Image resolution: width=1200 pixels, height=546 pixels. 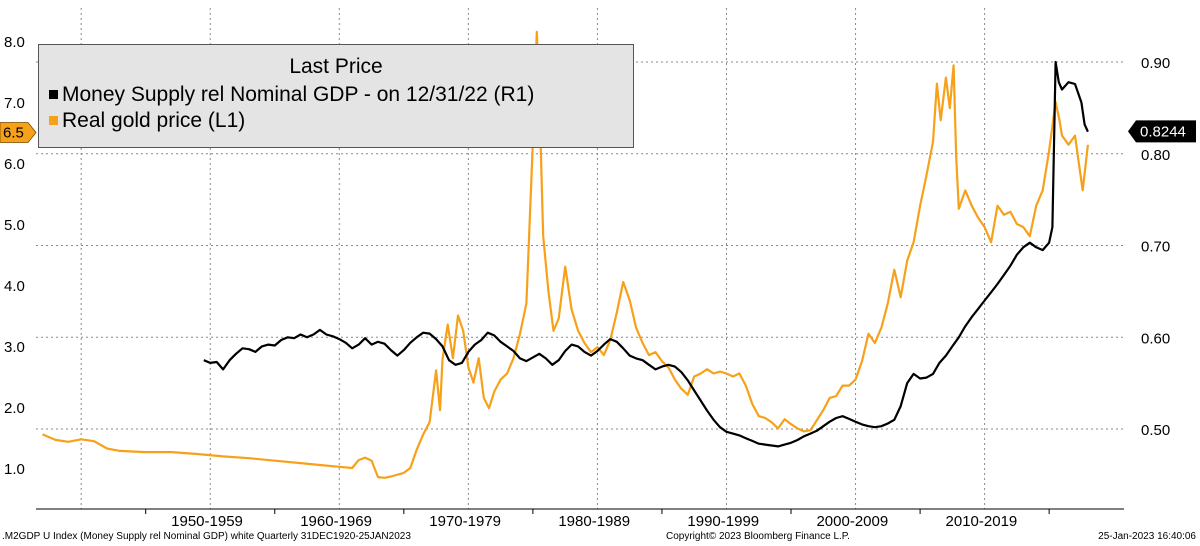 What do you see at coordinates (723, 521) in the screenshot?
I see `x-tick-label: 1990-1999` at bounding box center [723, 521].